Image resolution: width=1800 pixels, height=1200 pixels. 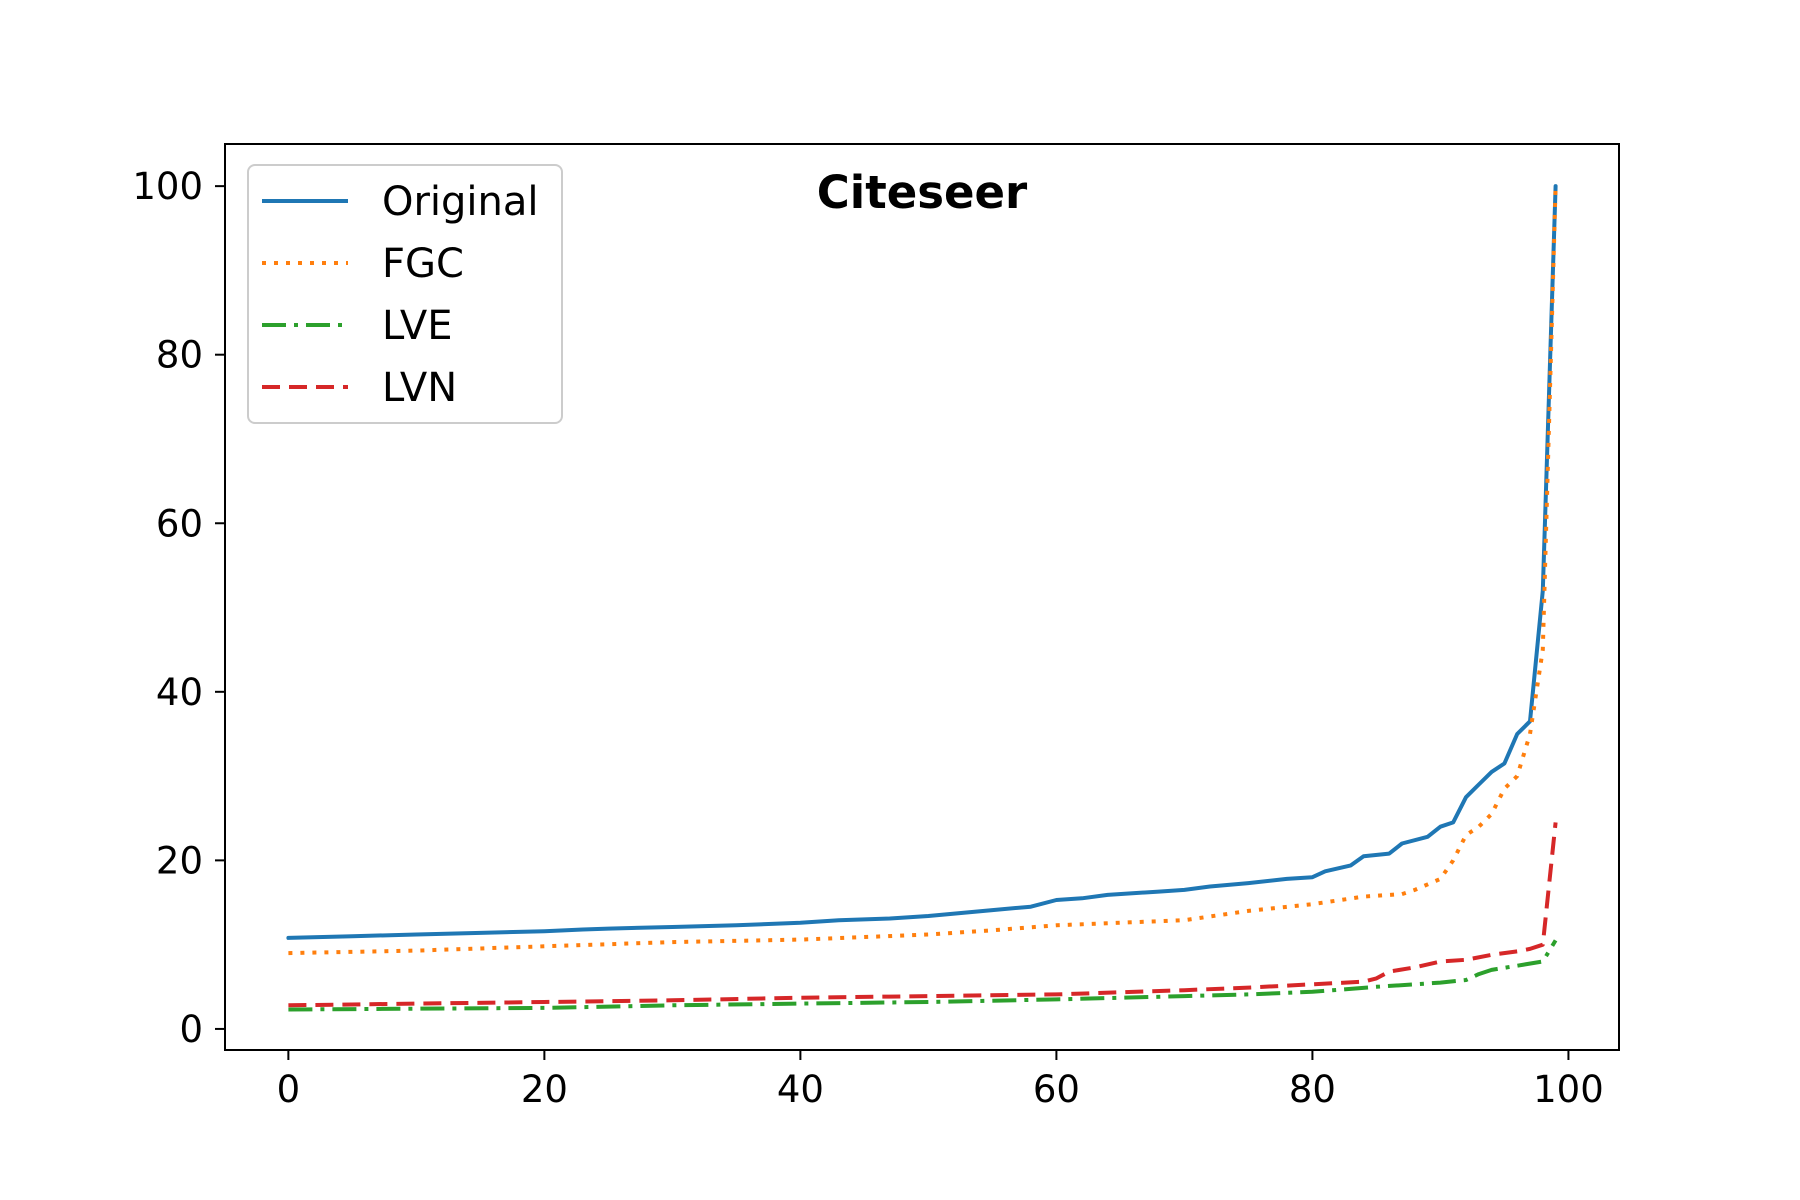 What do you see at coordinates (179, 692) in the screenshot?
I see `y-tick-label: 40` at bounding box center [179, 692].